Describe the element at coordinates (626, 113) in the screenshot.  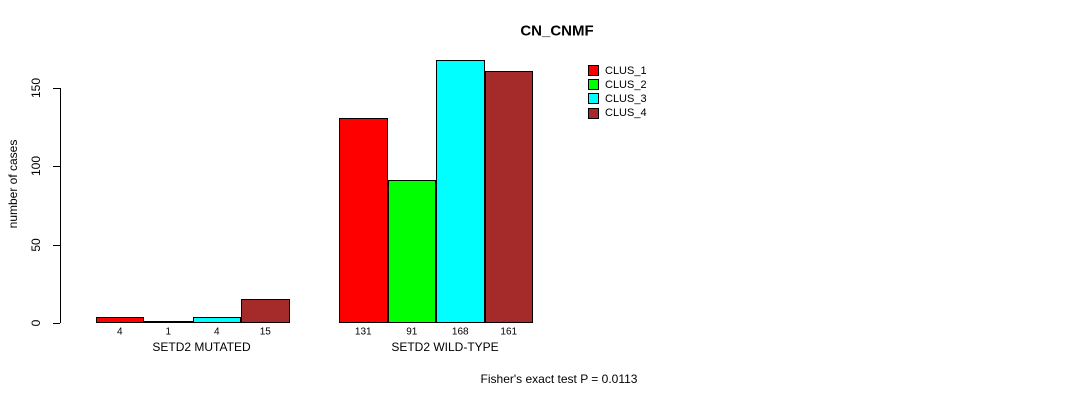
I see `legend-label-clus_4: CLUS_4` at that location.